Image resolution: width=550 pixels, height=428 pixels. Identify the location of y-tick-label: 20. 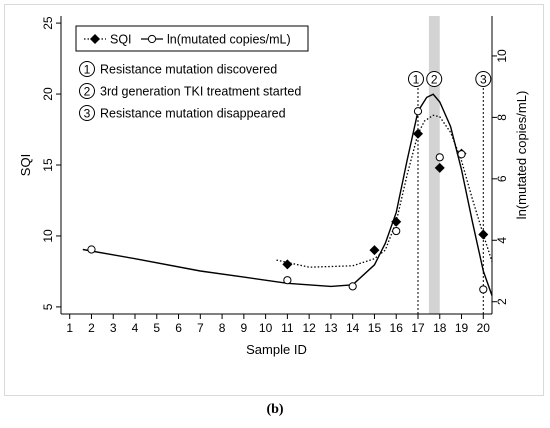
(48, 94).